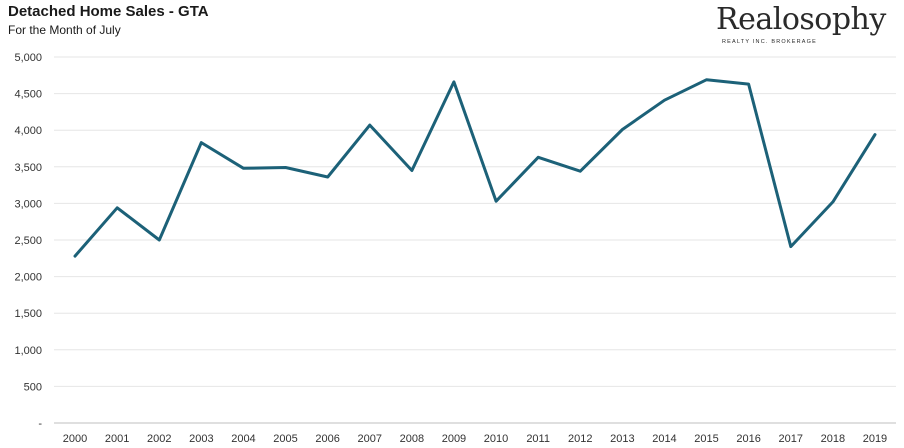 The width and height of the screenshot is (904, 448). Describe the element at coordinates (243, 439) in the screenshot. I see `x-tick-label: 2004` at that location.